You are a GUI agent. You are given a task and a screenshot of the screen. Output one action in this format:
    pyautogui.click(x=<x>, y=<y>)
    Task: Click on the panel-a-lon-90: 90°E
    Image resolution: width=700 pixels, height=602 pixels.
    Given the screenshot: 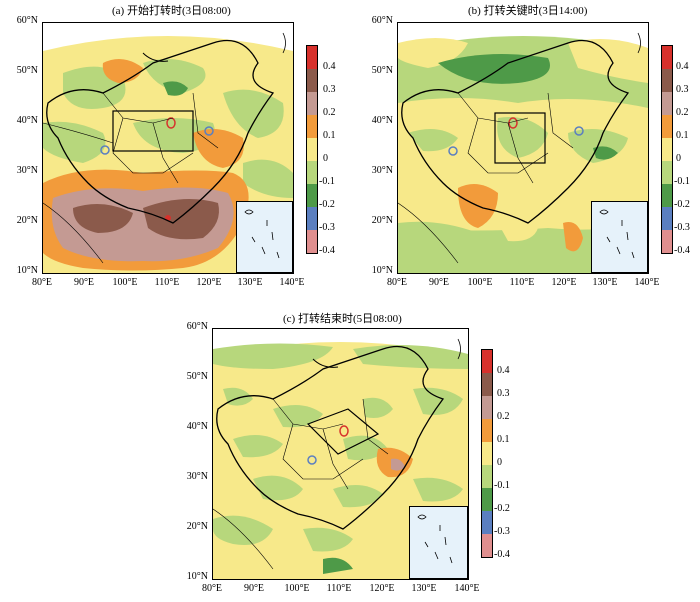 What is the action you would take?
    pyautogui.click(x=84, y=282)
    